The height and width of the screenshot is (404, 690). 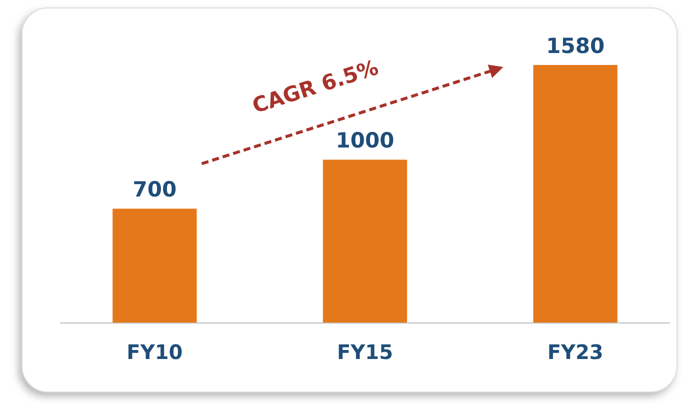 What do you see at coordinates (365, 352) in the screenshot?
I see `x-tick-label: FY15` at bounding box center [365, 352].